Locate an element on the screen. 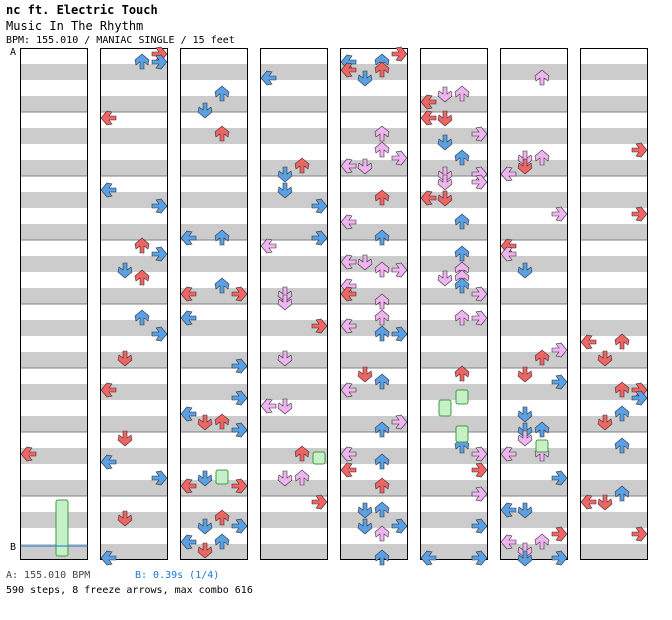 The image size is (672, 620). song-artist: nc ft. Electric Touch is located at coordinates (82, 10).